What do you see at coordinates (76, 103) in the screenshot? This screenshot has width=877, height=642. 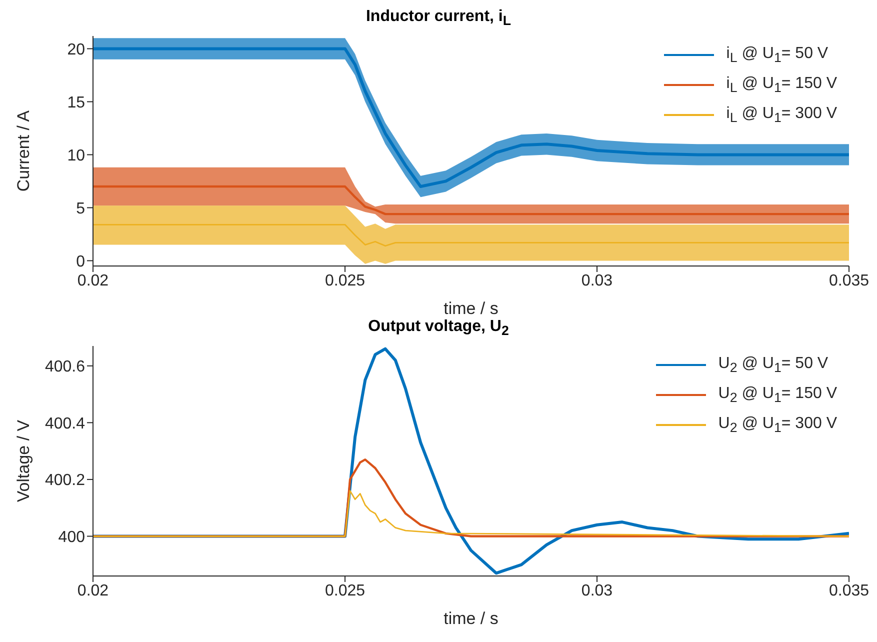 I see `y-tick-label: 15` at bounding box center [76, 103].